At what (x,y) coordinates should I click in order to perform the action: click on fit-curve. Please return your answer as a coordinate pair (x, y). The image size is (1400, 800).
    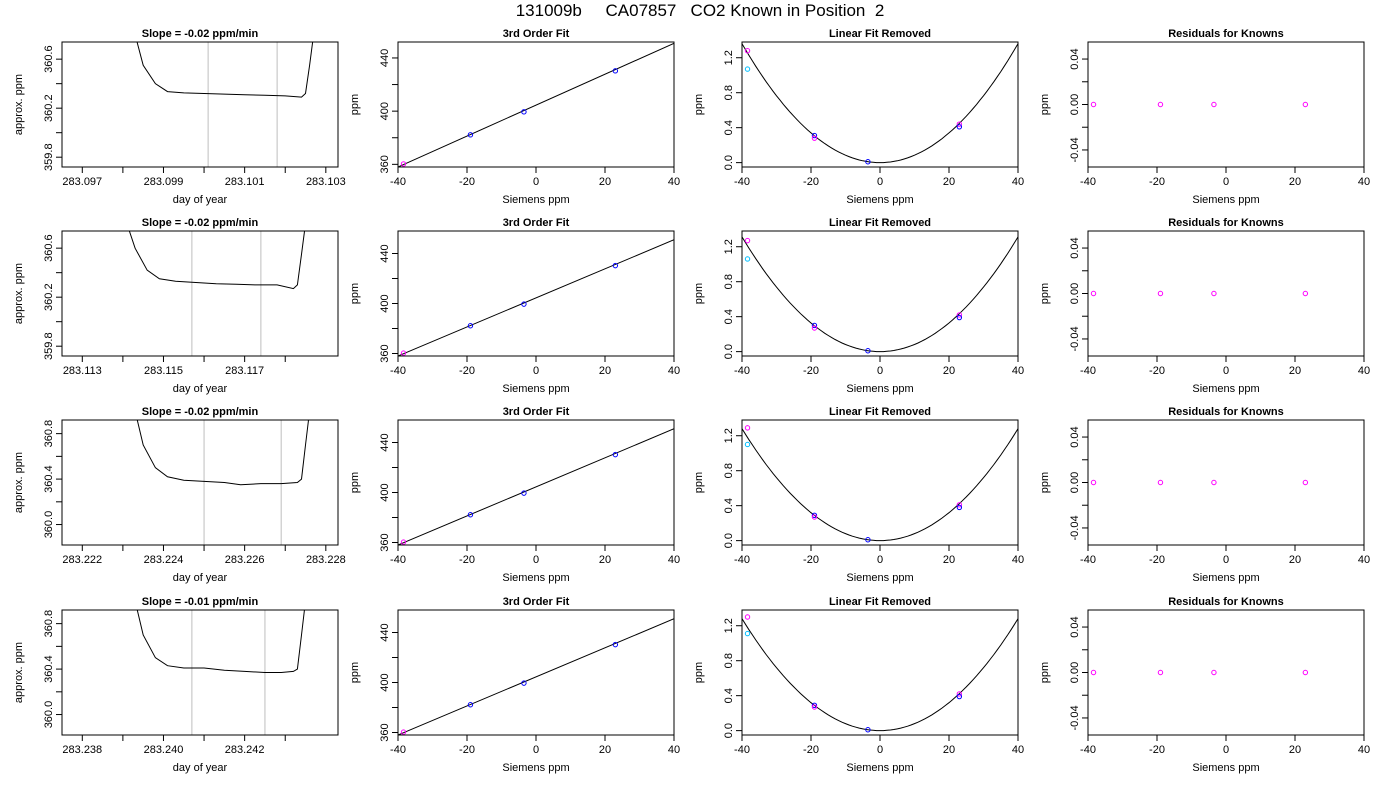
    Looking at the image, I should click on (880, 675).